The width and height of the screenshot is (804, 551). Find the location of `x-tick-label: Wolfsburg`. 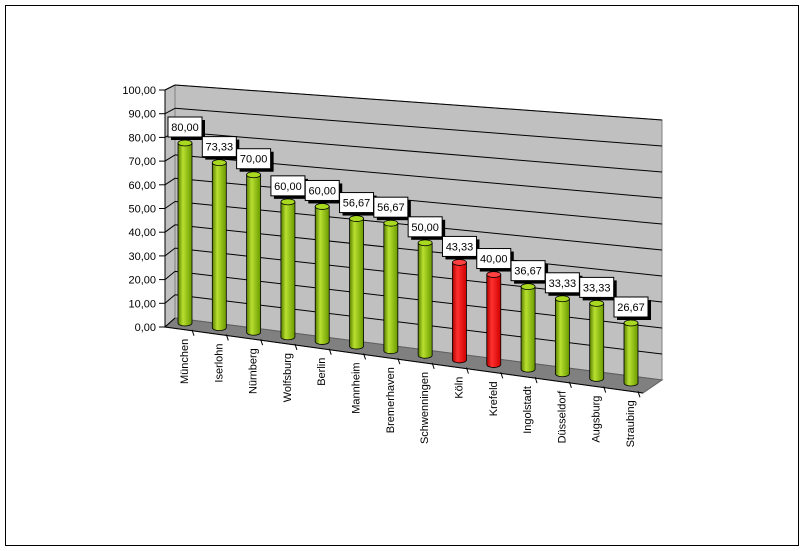

x-tick-label: Wolfsburg is located at coordinates (288, 377).